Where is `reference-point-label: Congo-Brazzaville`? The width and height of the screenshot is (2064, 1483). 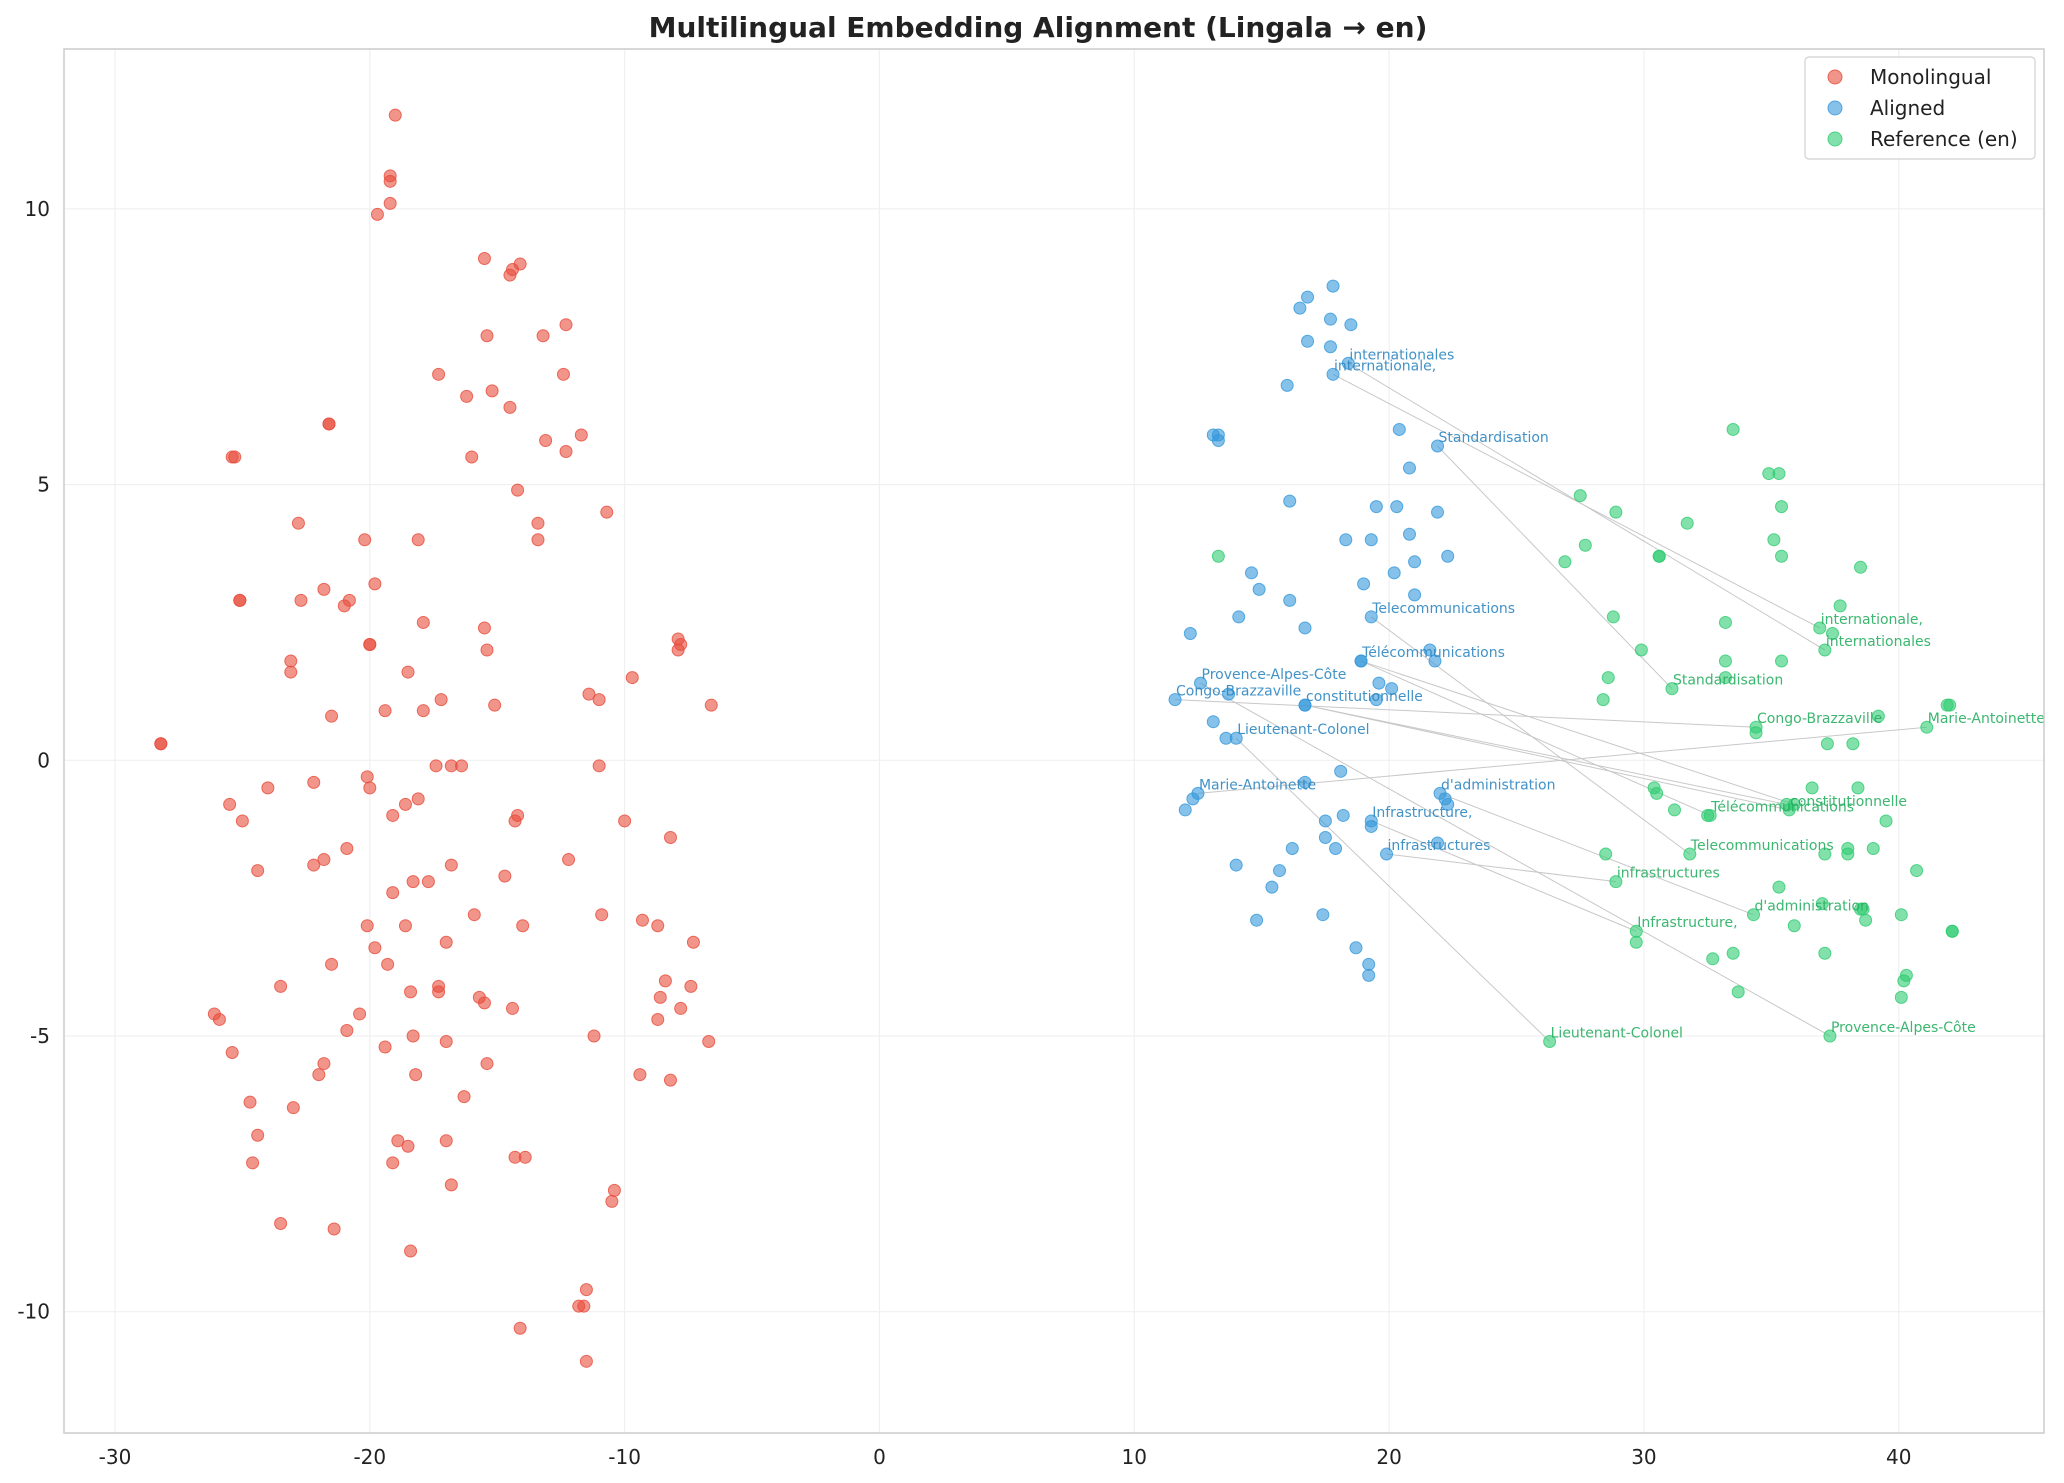
reference-point-label: Congo-Brazzaville is located at coordinates (1819, 719).